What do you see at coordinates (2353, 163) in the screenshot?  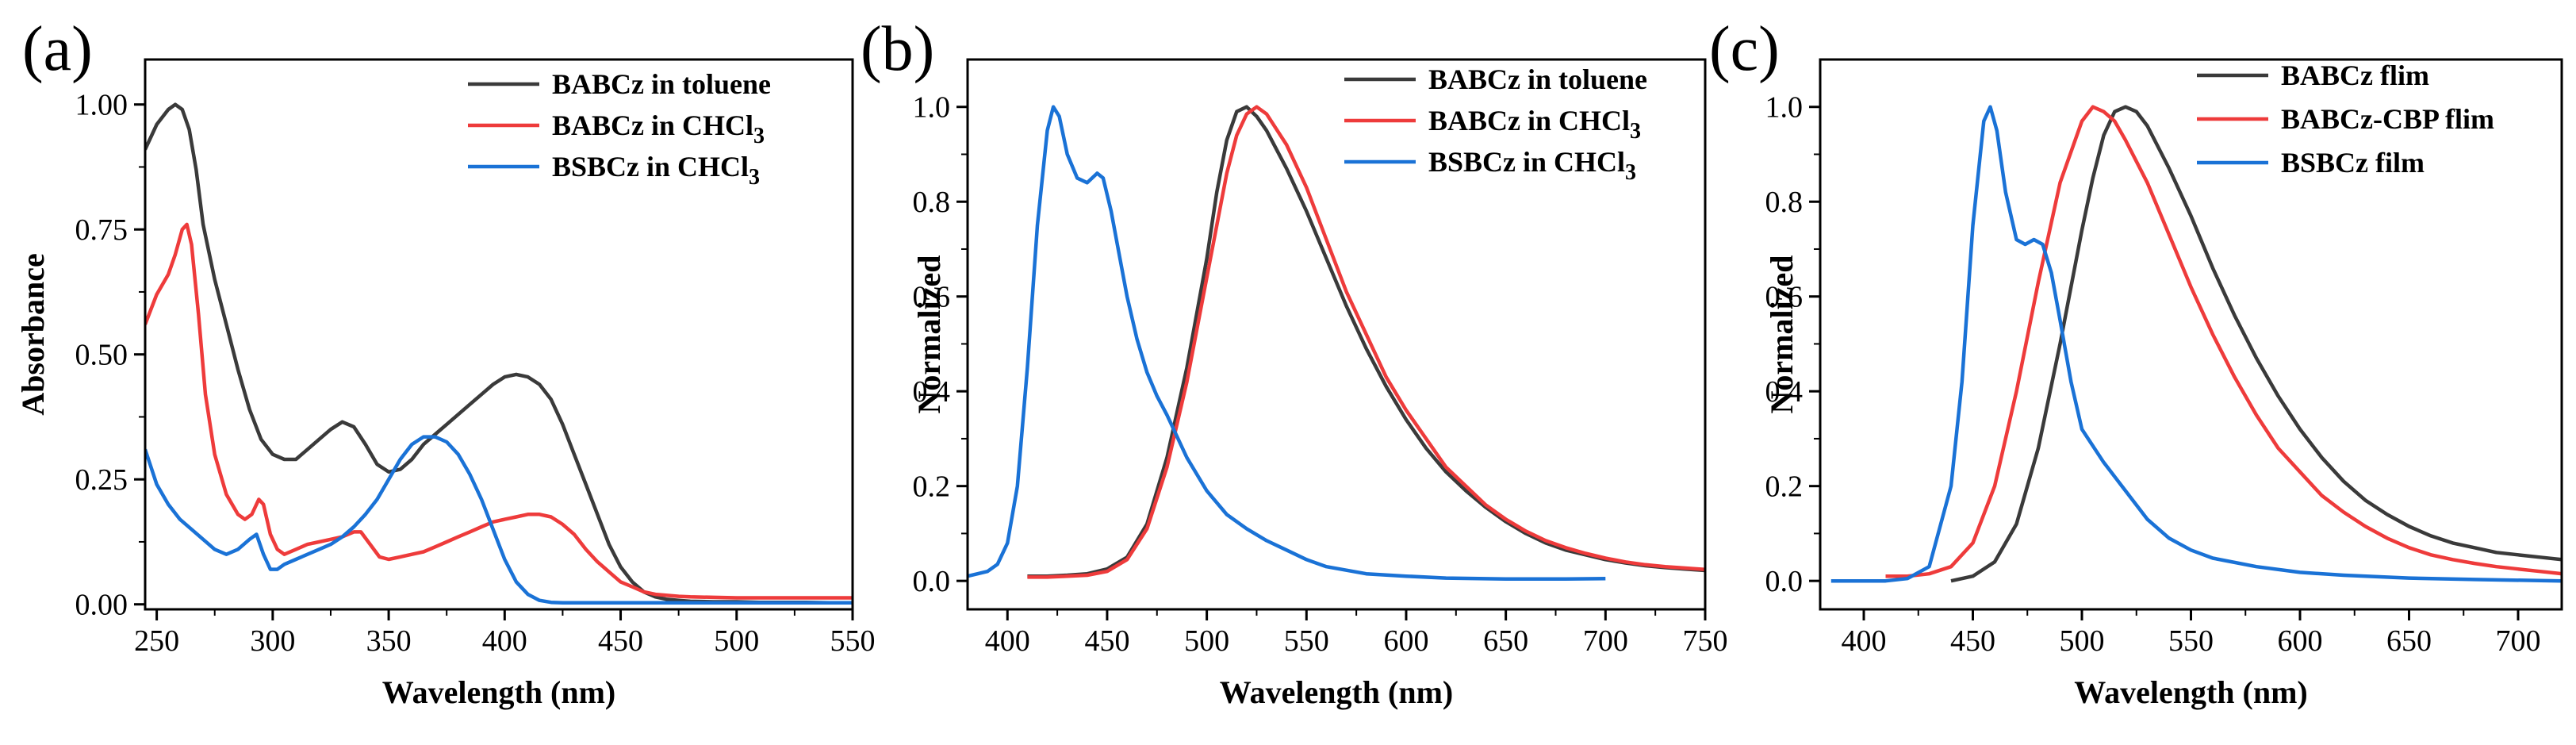 I see `legend-entry: BSBCz film` at bounding box center [2353, 163].